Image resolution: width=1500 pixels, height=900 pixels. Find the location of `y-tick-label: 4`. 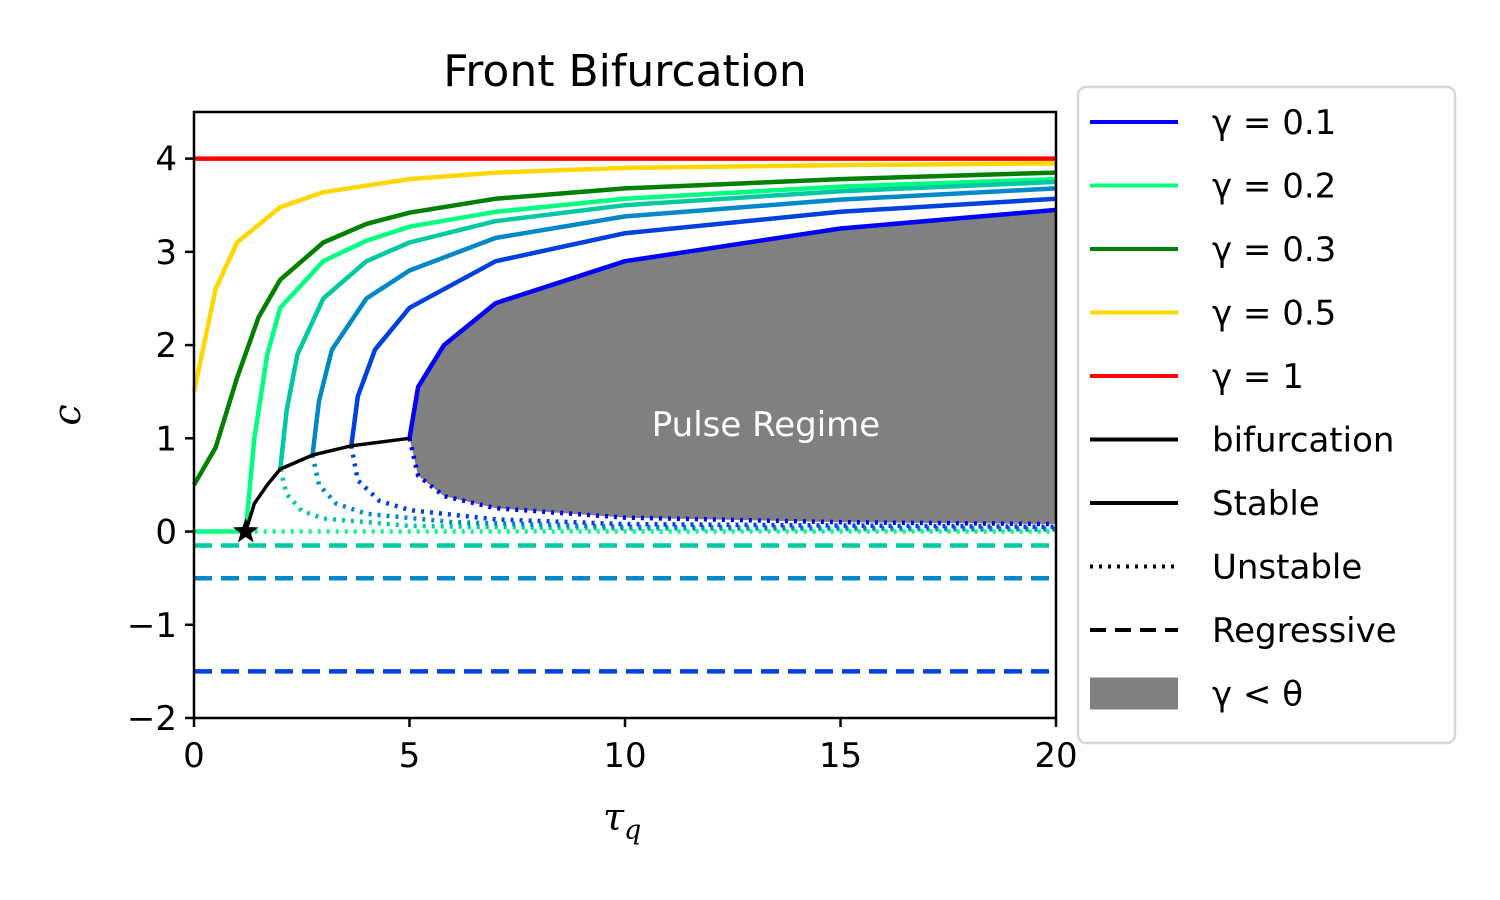

y-tick-label: 4 is located at coordinates (166, 160).